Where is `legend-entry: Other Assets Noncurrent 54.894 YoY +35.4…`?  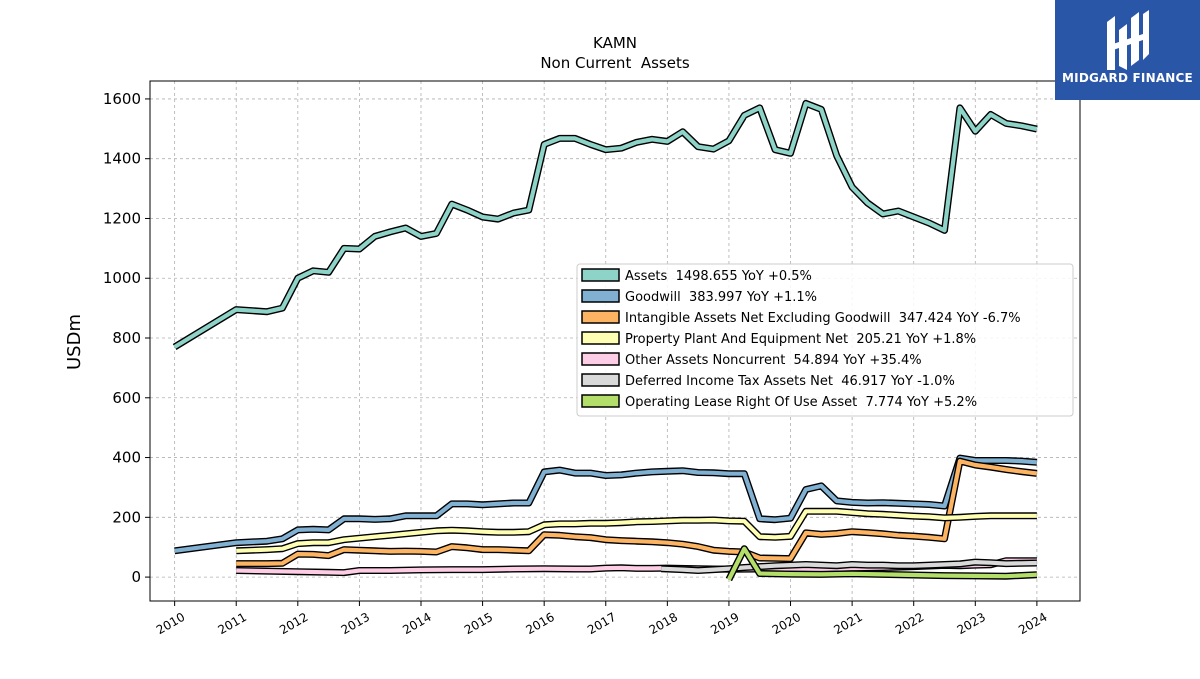 legend-entry: Other Assets Noncurrent 54.894 YoY +35.4… is located at coordinates (751, 360).